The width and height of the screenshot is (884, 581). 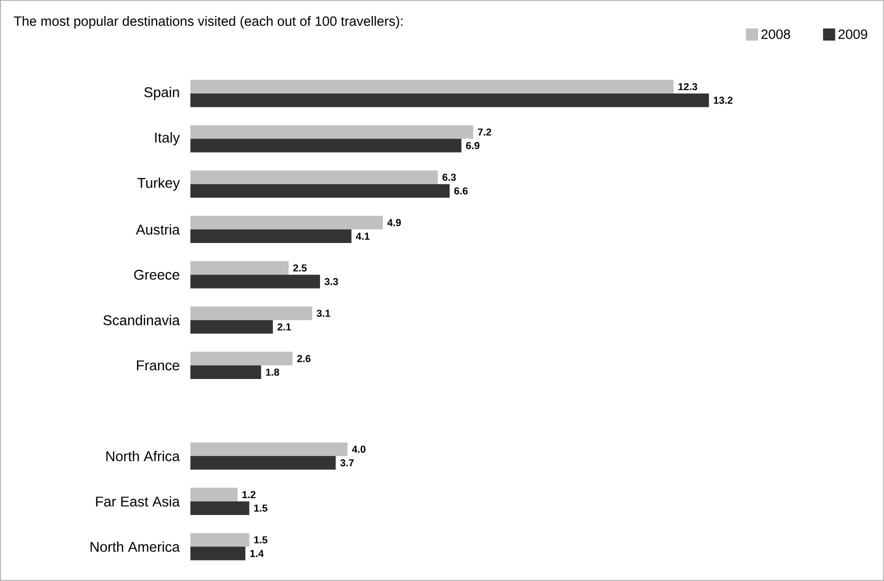 What do you see at coordinates (723, 100) in the screenshot?
I see `data-label: 13.2` at bounding box center [723, 100].